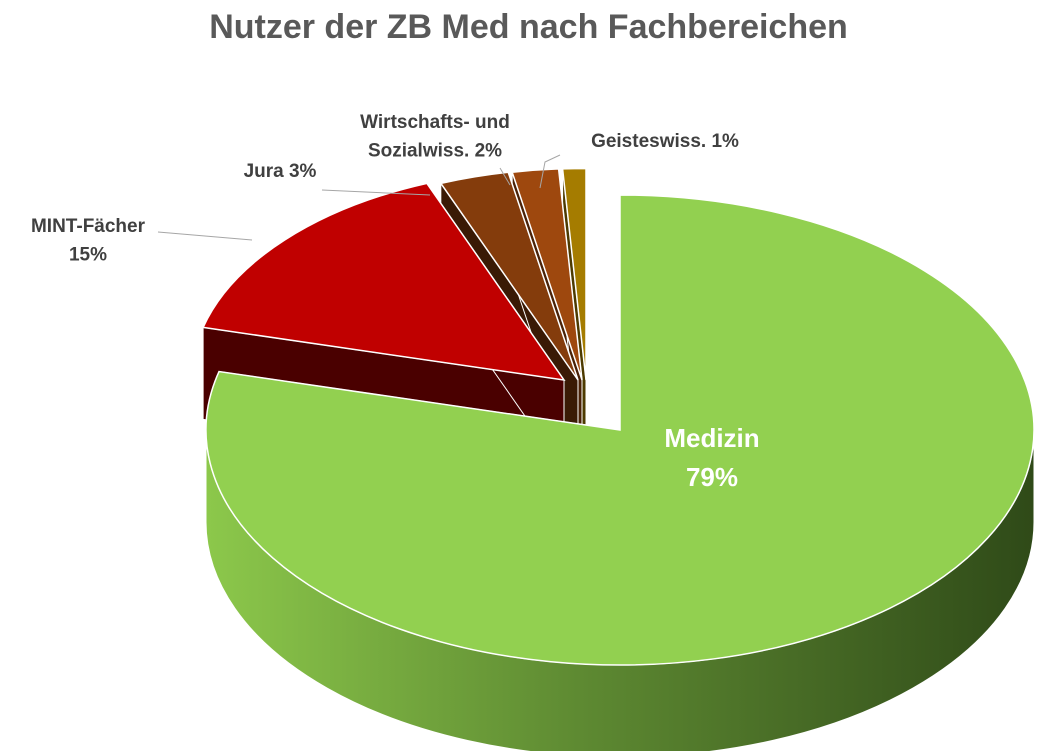 Image resolution: width=1057 pixels, height=751 pixels. I want to click on leader-line-jura, so click(376, 192).